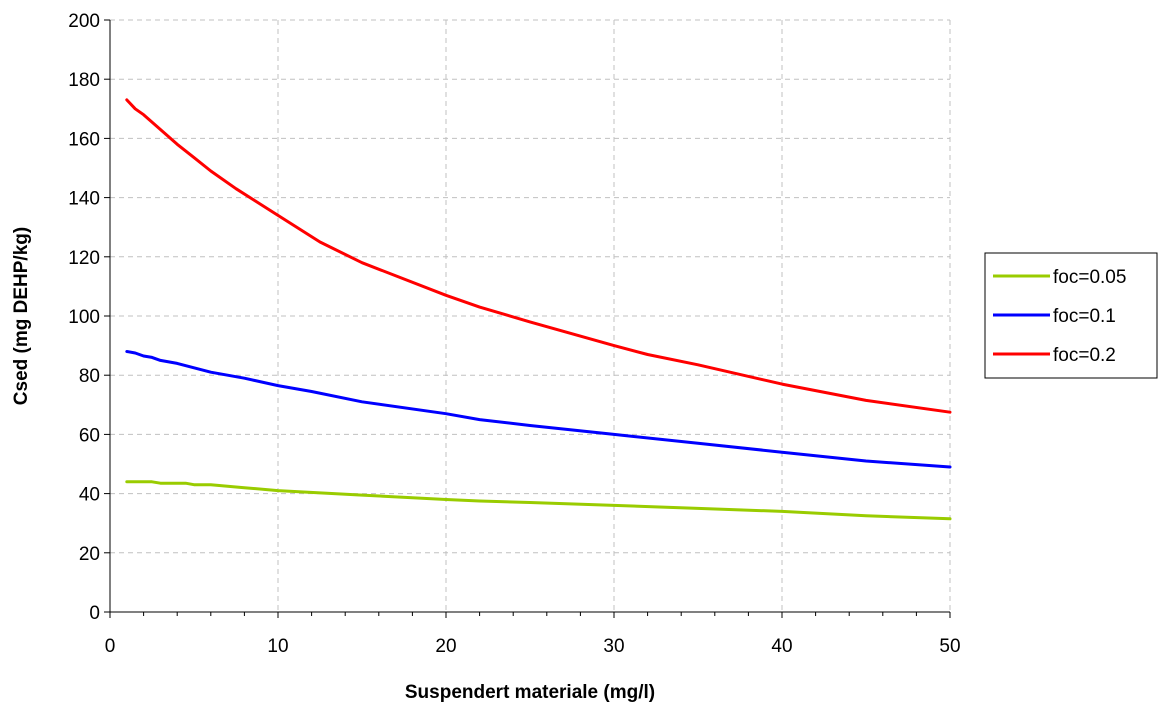  Describe the element at coordinates (89, 435) in the screenshot. I see `y-tick-label: 60` at that location.